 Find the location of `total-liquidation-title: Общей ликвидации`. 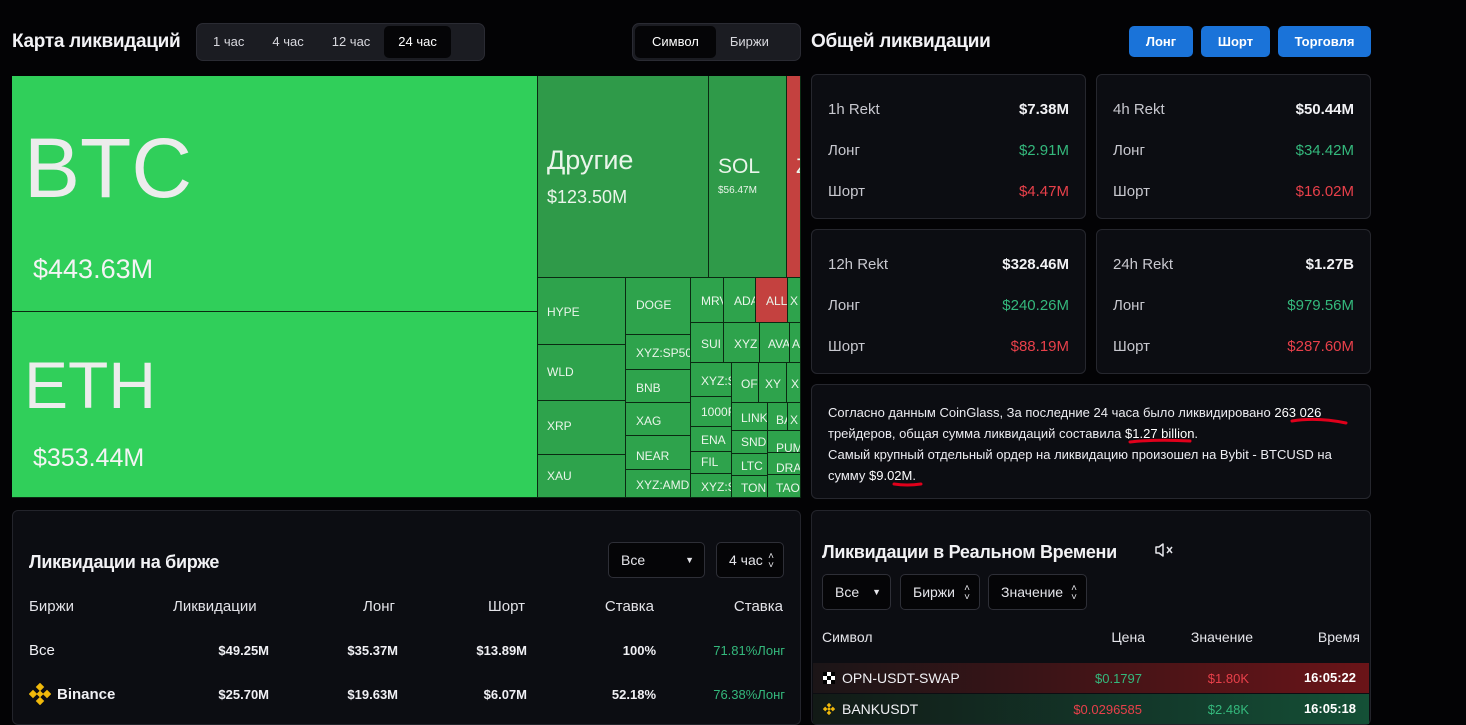

total-liquidation-title: Общей ликвидации is located at coordinates (901, 41).